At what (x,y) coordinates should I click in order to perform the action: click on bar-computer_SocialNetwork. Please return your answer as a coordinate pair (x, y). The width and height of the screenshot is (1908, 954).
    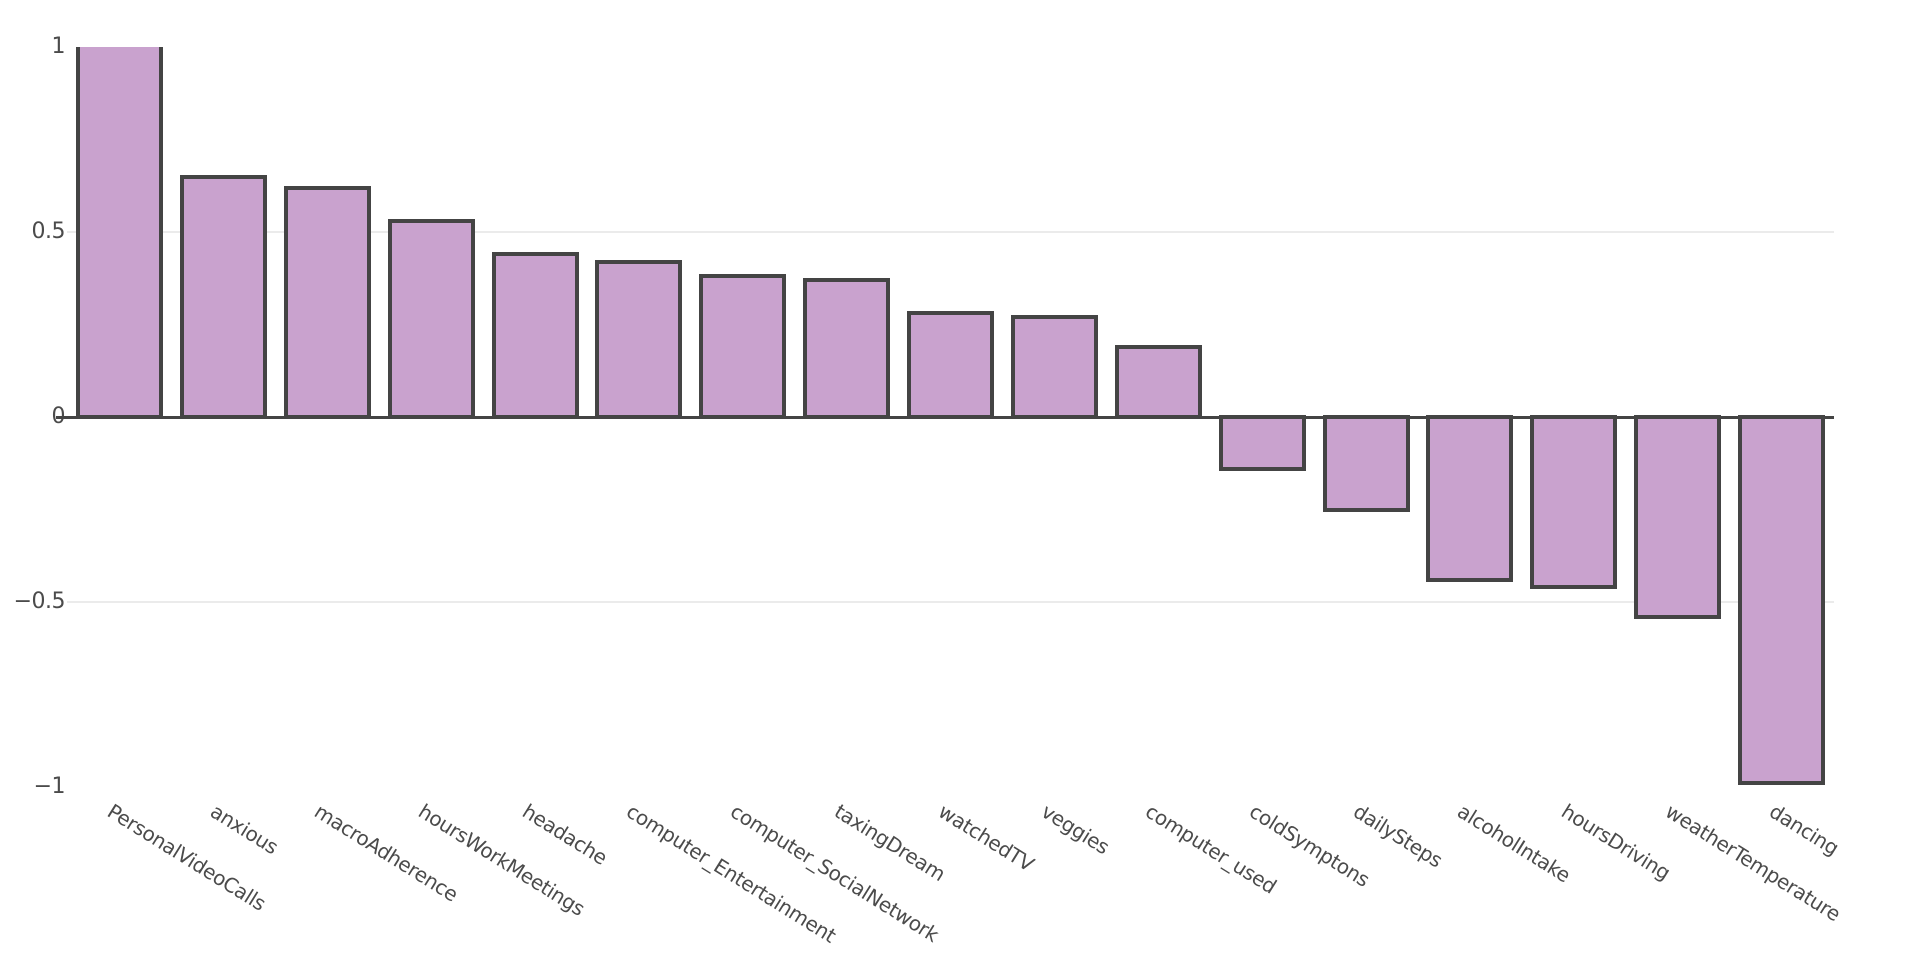
    Looking at the image, I should click on (743, 346).